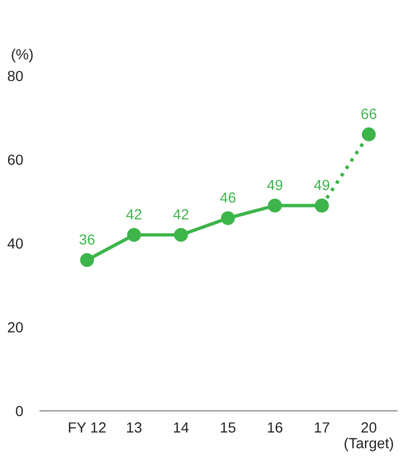  Describe the element at coordinates (15, 327) in the screenshot. I see `y-tick-label: 20` at that location.